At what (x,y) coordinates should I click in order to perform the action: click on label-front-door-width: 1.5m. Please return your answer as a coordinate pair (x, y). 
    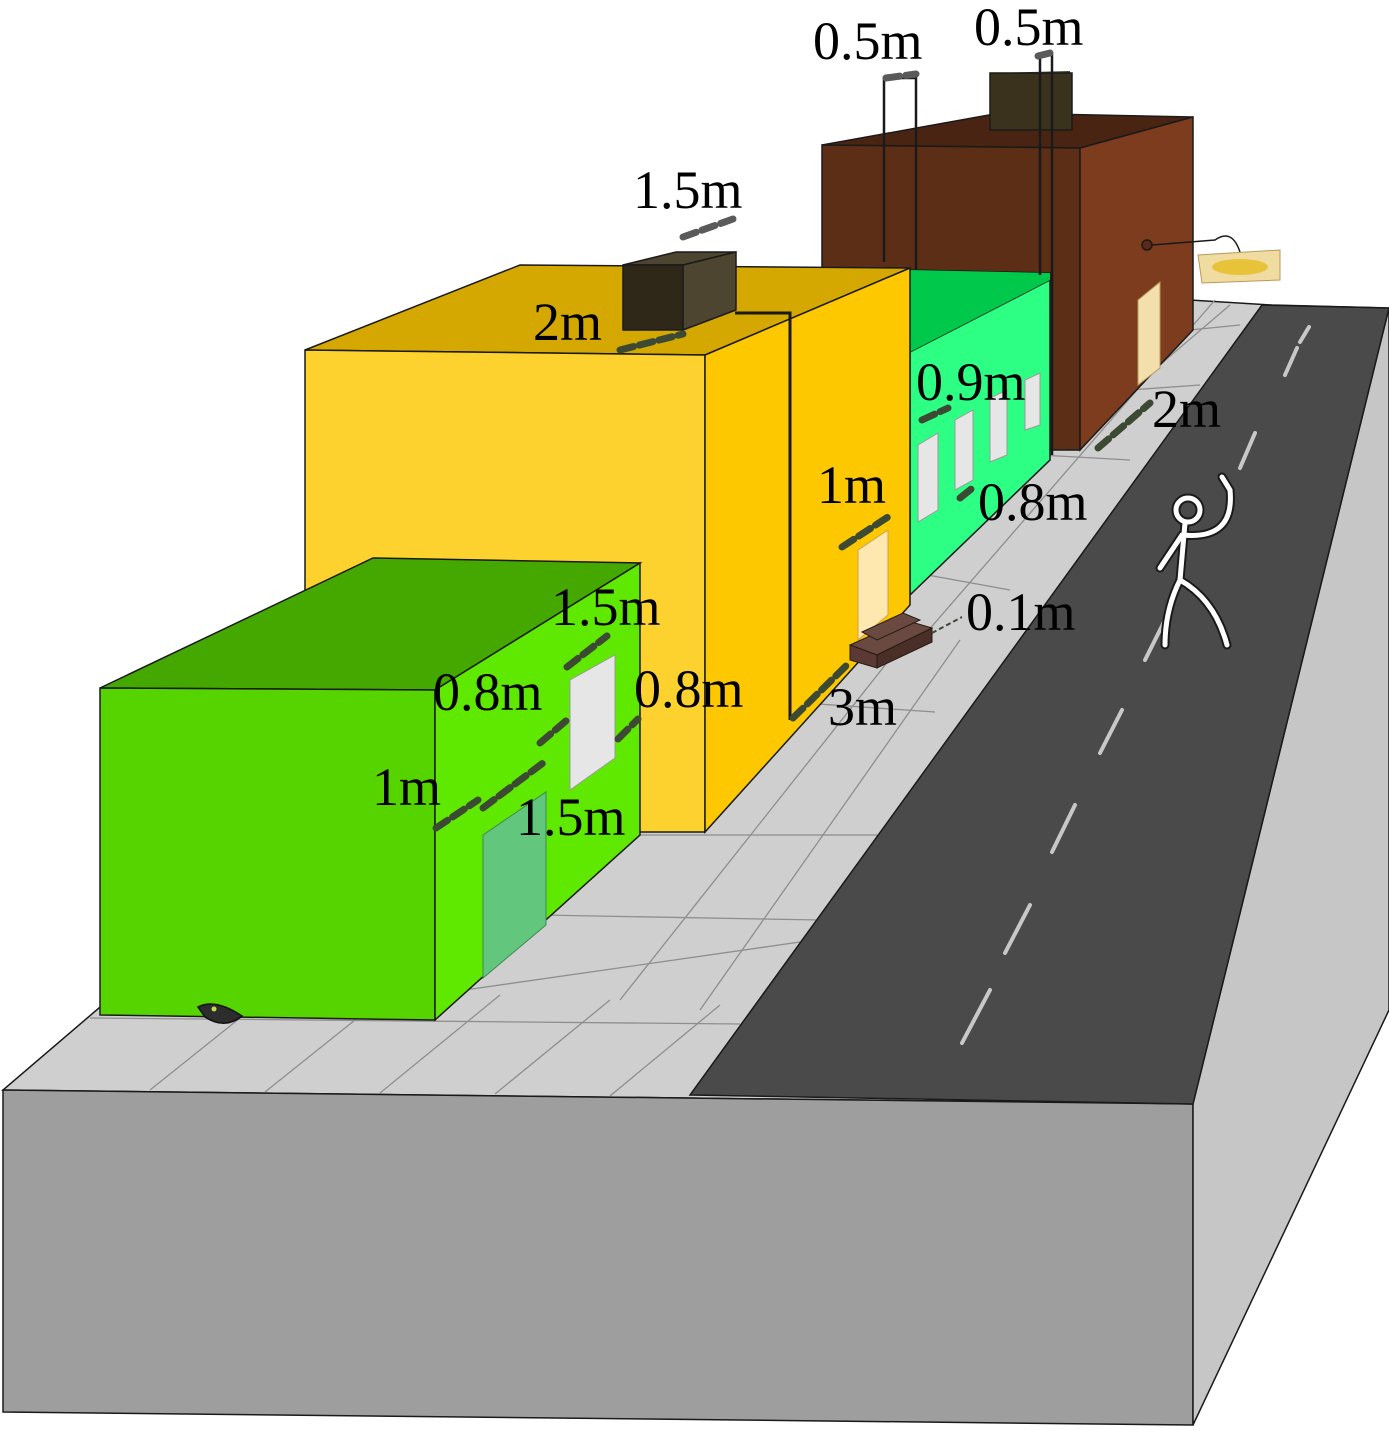
    Looking at the image, I should click on (571, 817).